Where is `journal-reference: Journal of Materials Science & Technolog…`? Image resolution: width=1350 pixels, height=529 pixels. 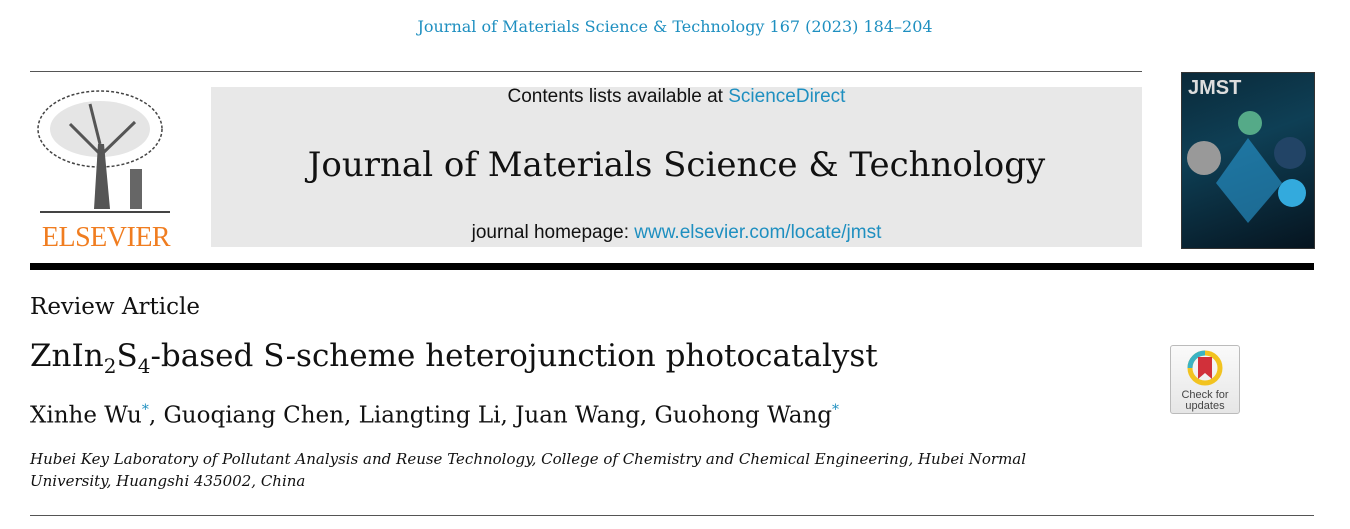
journal-reference: Journal of Materials Science & Technolog… is located at coordinates (675, 26).